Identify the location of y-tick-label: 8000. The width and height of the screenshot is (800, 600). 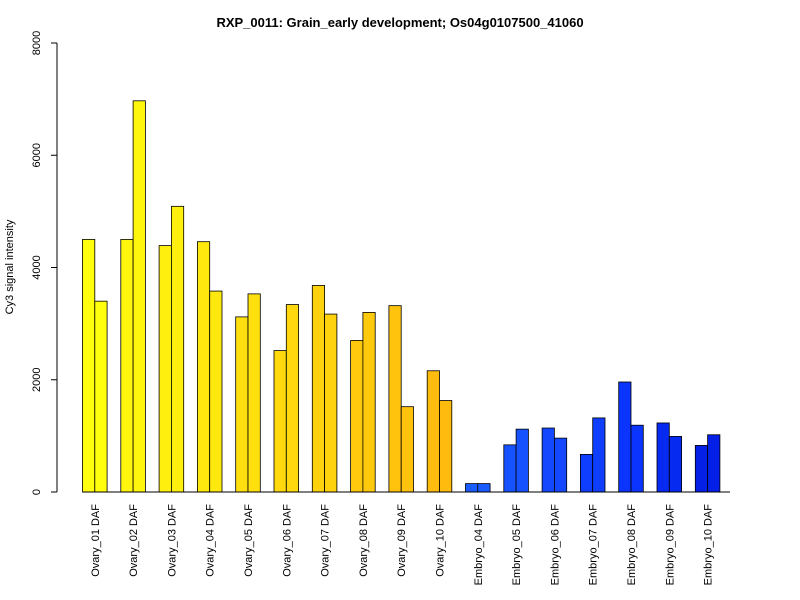
(37, 43).